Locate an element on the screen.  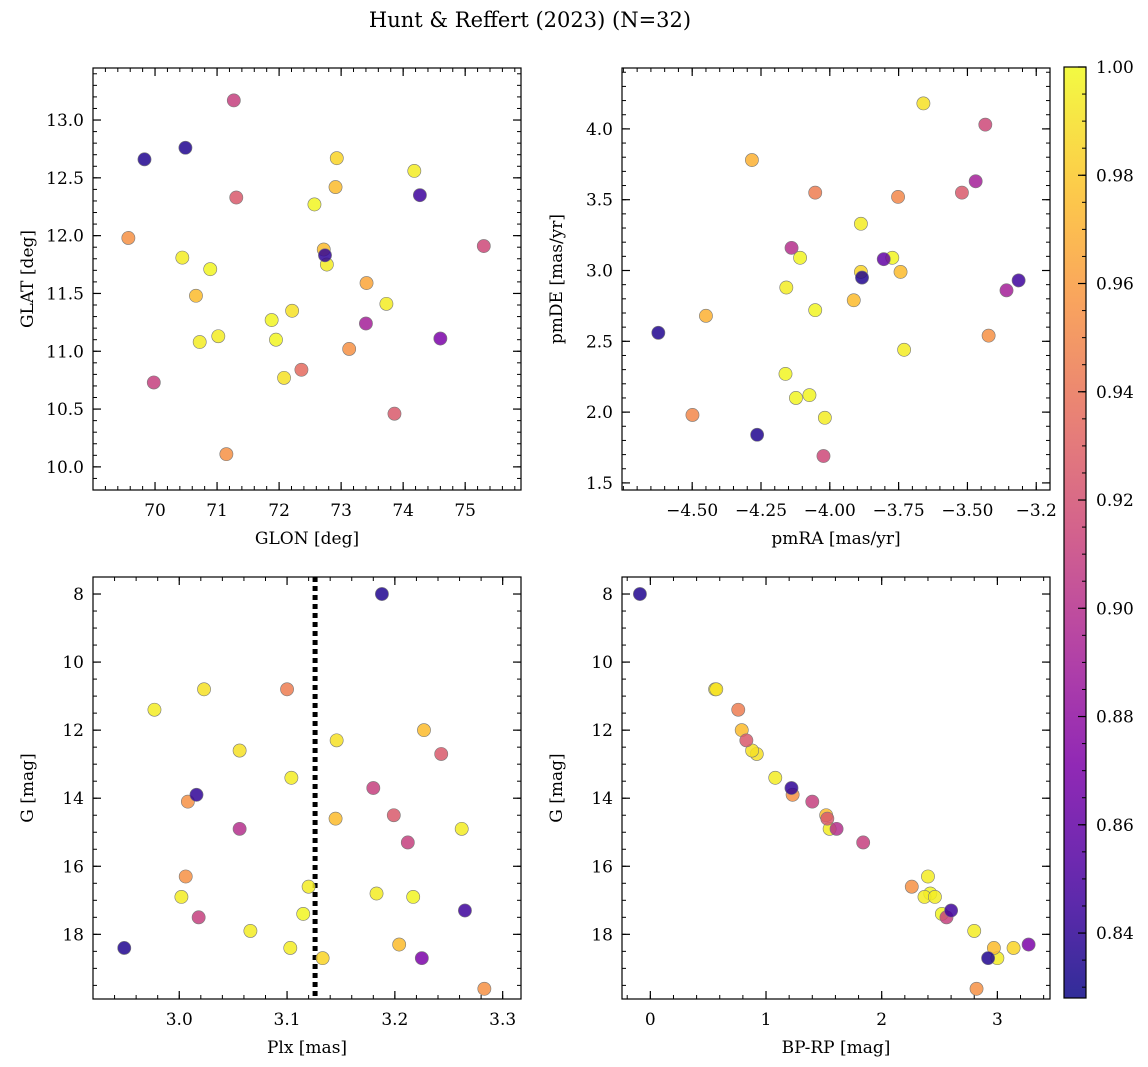
x-tick-label: 72 is located at coordinates (279, 511).